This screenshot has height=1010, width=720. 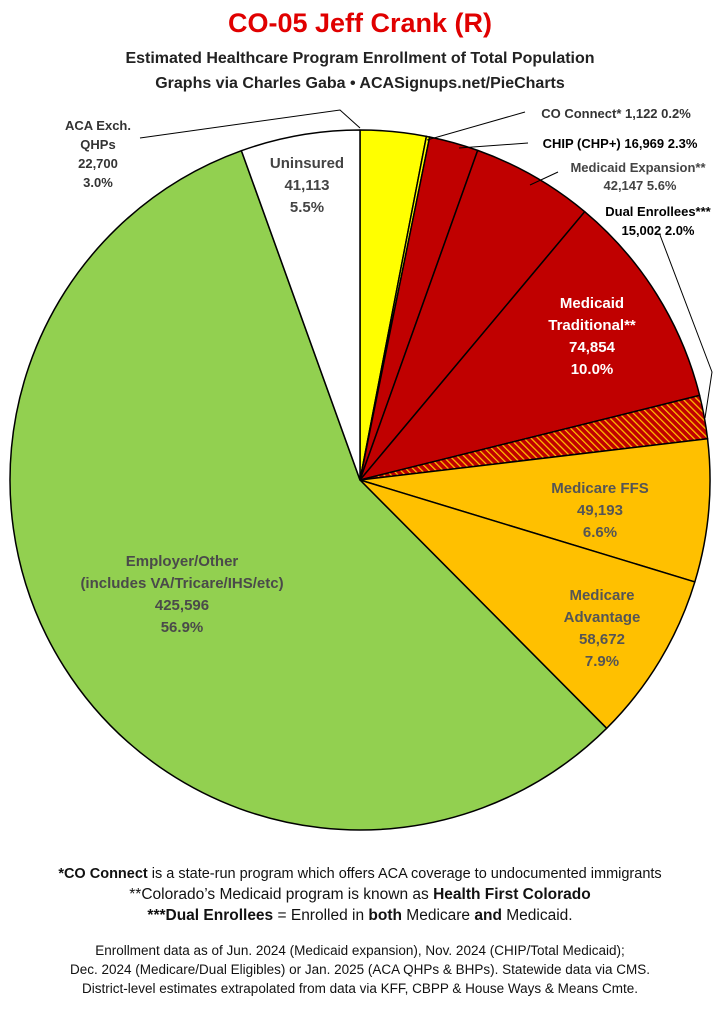 I want to click on label-employer-1: Employer/Other, so click(x=182, y=561).